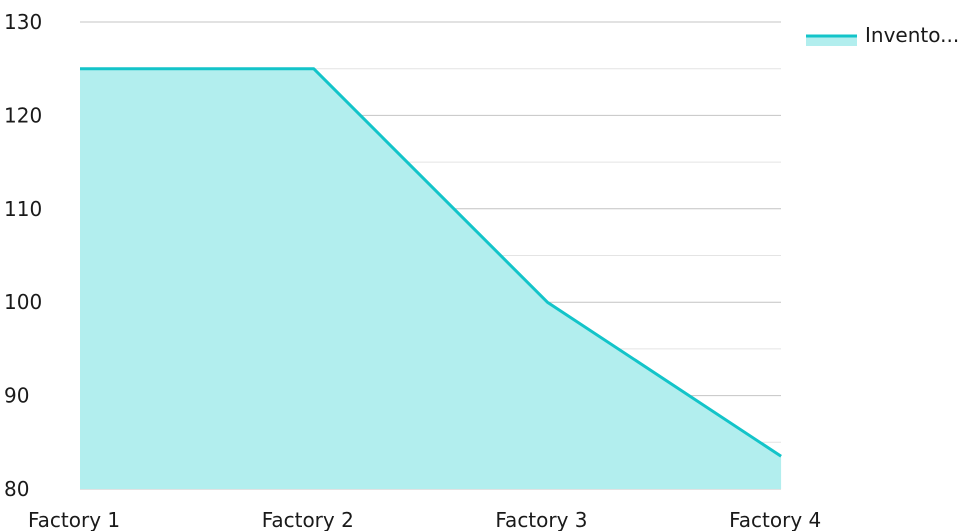 This screenshot has height=531, width=976. What do you see at coordinates (74, 519) in the screenshot?
I see `x-tick-label: Factory 1` at bounding box center [74, 519].